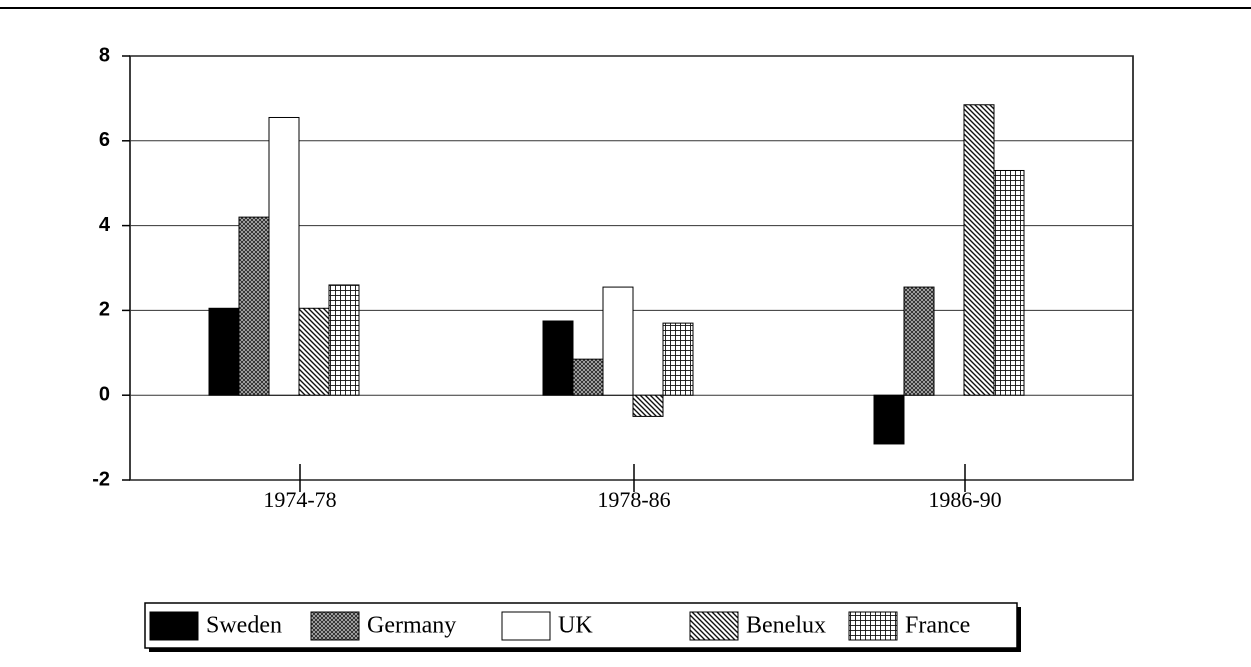 The image size is (1251, 667). I want to click on legend-label: UK, so click(575, 626).